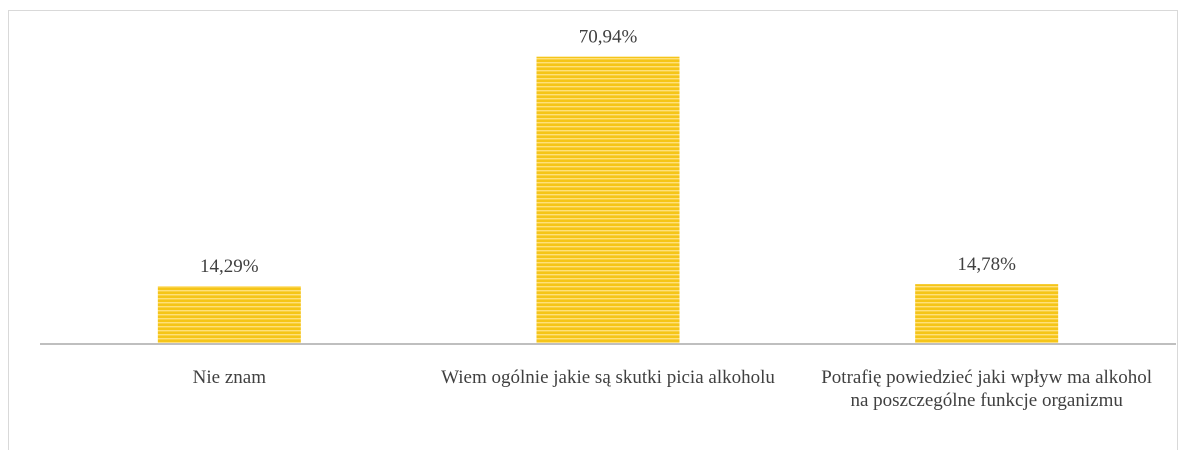  I want to click on data-label-3: 14,78%, so click(986, 264).